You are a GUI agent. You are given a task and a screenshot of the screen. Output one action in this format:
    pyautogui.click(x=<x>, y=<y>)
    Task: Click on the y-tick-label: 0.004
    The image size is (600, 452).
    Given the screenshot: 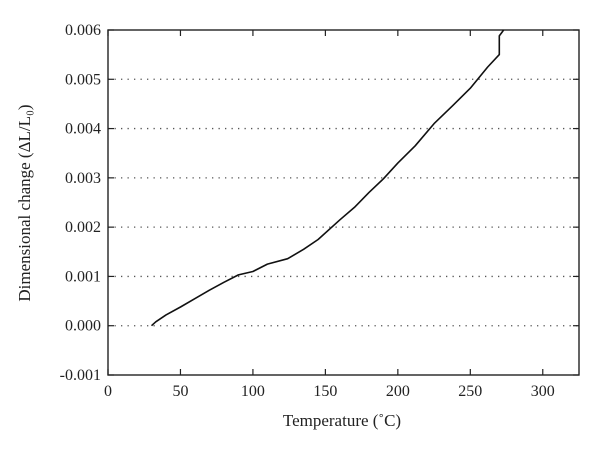 What is the action you would take?
    pyautogui.click(x=83, y=129)
    